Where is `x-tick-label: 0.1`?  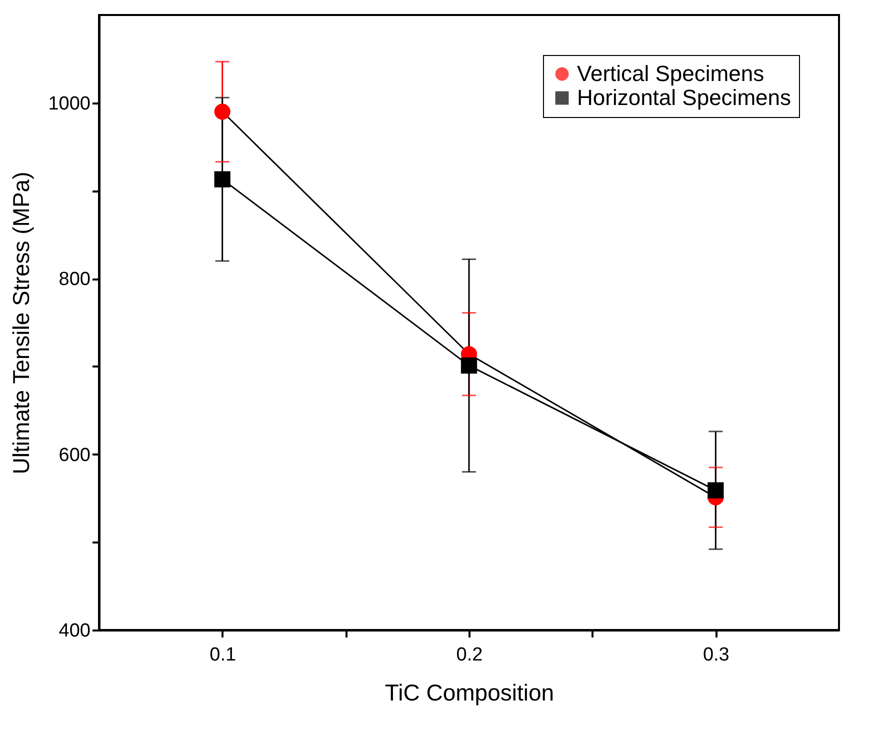 x-tick-label: 0.1 is located at coordinates (223, 655).